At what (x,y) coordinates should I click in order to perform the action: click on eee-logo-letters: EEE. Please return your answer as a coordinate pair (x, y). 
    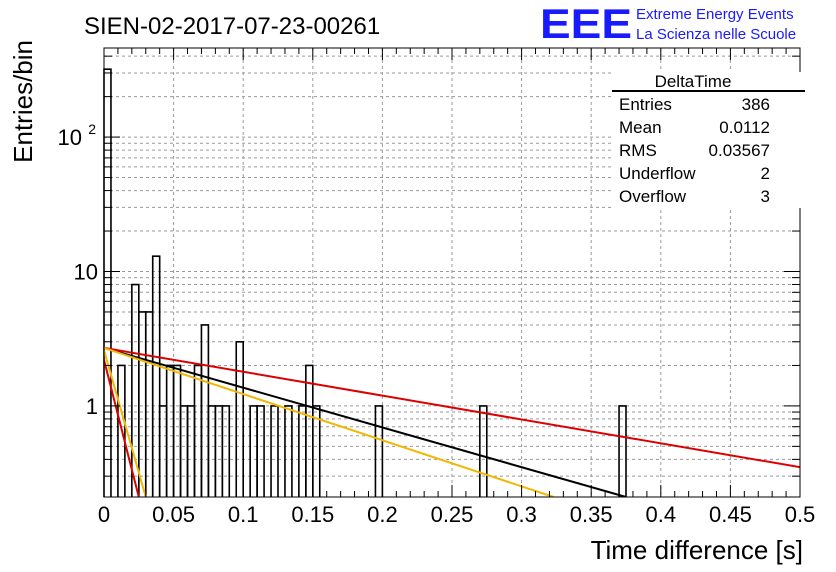
    Looking at the image, I should click on (586, 23).